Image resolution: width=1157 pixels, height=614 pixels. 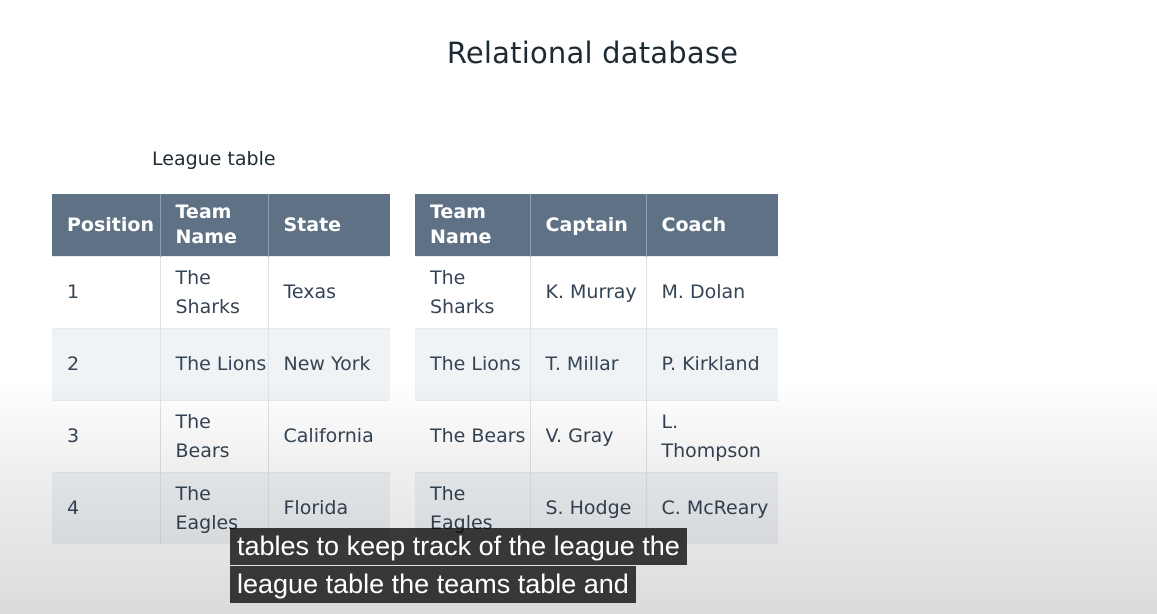 I want to click on league-table-header-row: Position Team Name State, so click(x=221, y=225).